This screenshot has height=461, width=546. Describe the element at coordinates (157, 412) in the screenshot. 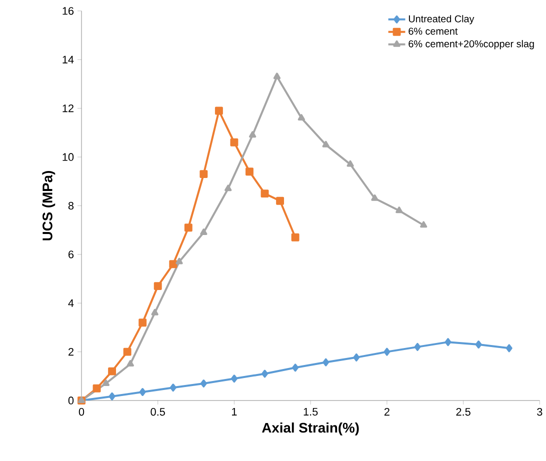

I see `x-tick-label: 0.5` at that location.